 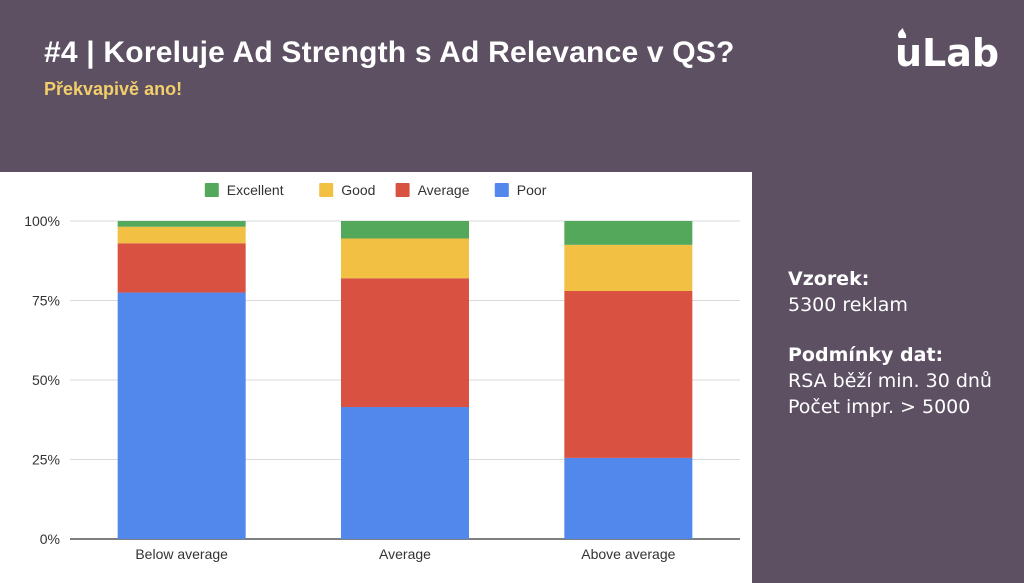 What do you see at coordinates (628, 498) in the screenshot?
I see `bar-above-average-poor` at bounding box center [628, 498].